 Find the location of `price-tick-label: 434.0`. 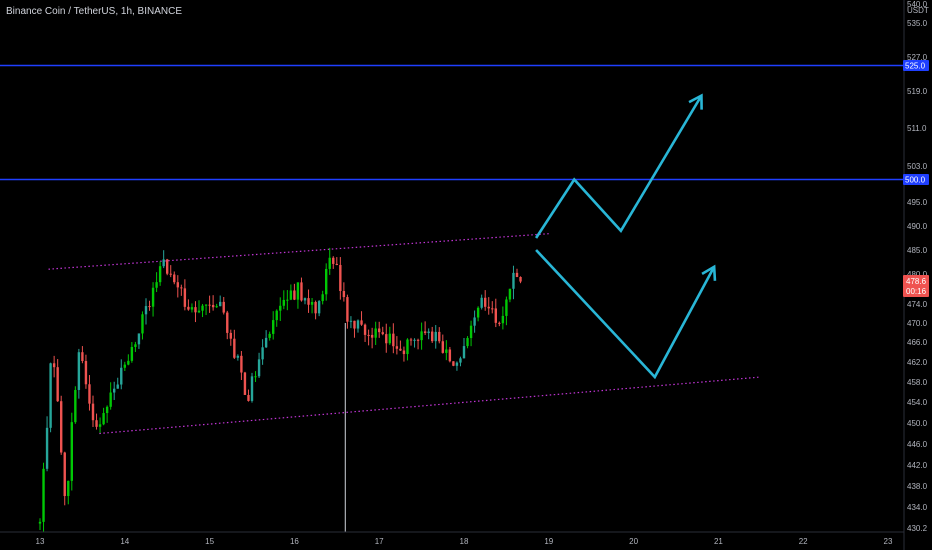

price-tick-label: 434.0 is located at coordinates (917, 507).